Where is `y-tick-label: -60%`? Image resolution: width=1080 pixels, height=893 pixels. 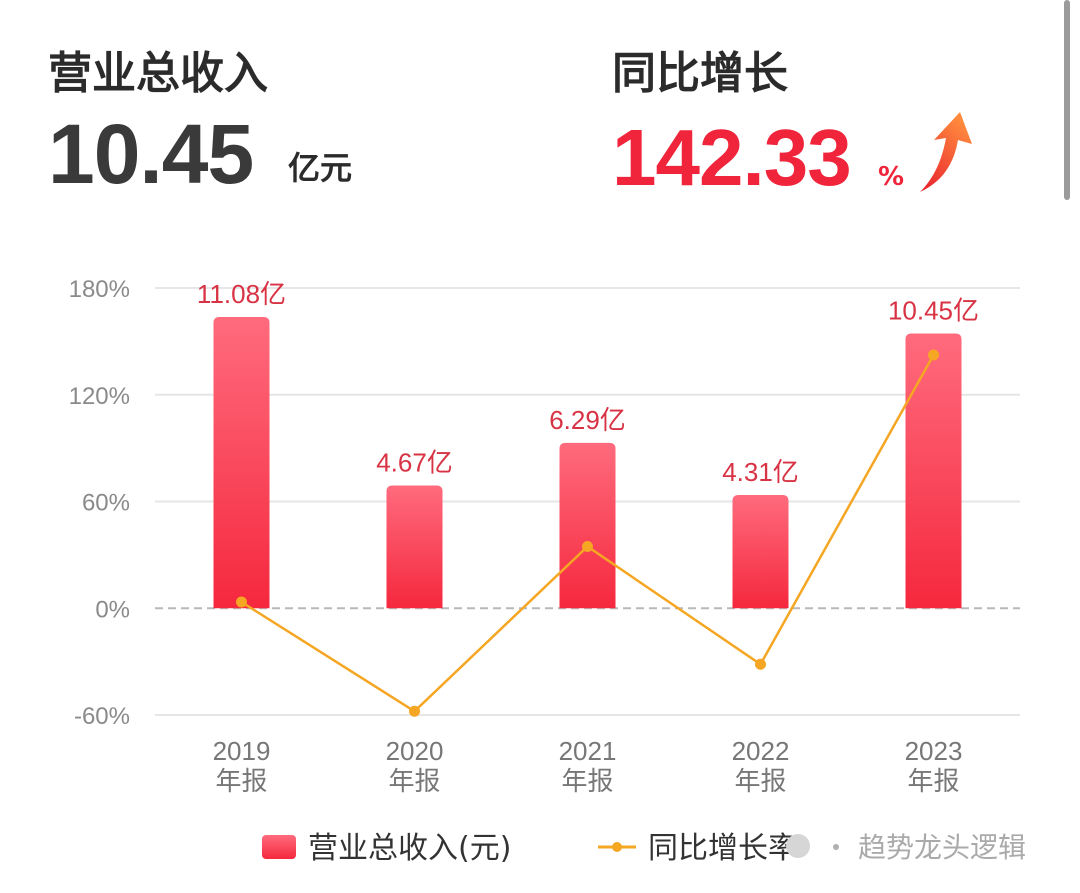 y-tick-label: -60% is located at coordinates (102, 716).